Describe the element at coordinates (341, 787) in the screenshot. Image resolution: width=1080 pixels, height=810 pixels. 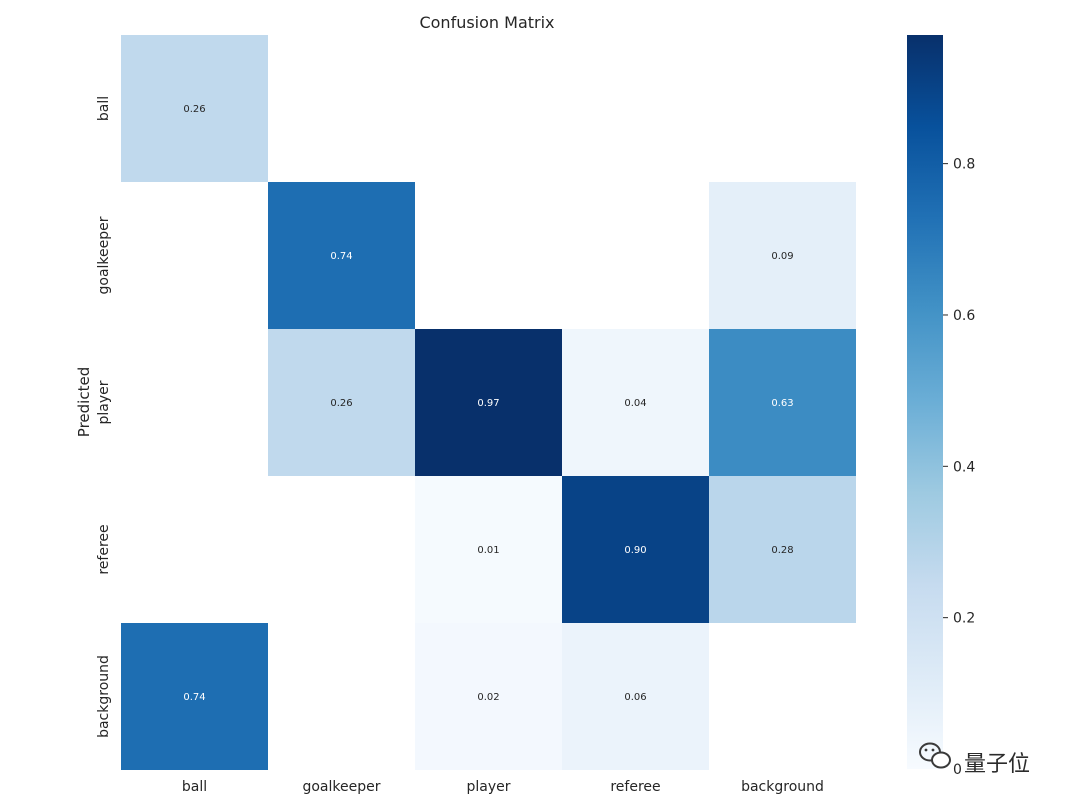
I see `x-tick-label: goalkeeper` at that location.